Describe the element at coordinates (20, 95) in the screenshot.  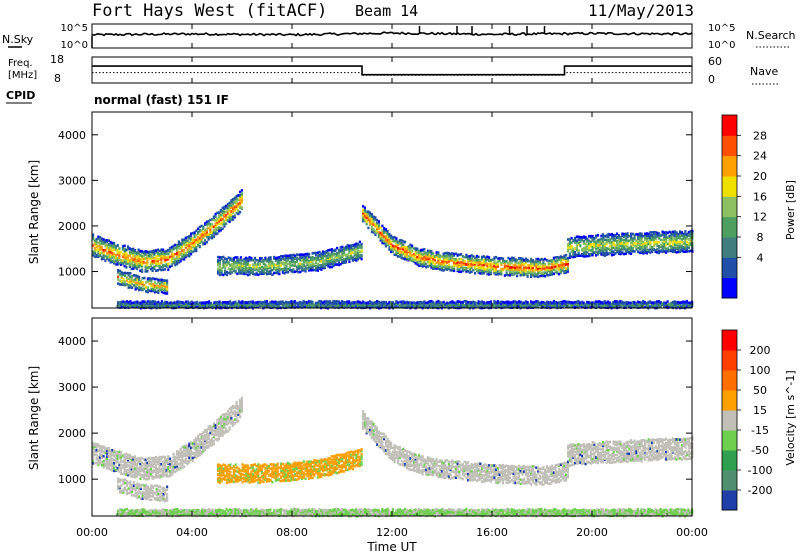
I see `cpid-label: CPID` at that location.